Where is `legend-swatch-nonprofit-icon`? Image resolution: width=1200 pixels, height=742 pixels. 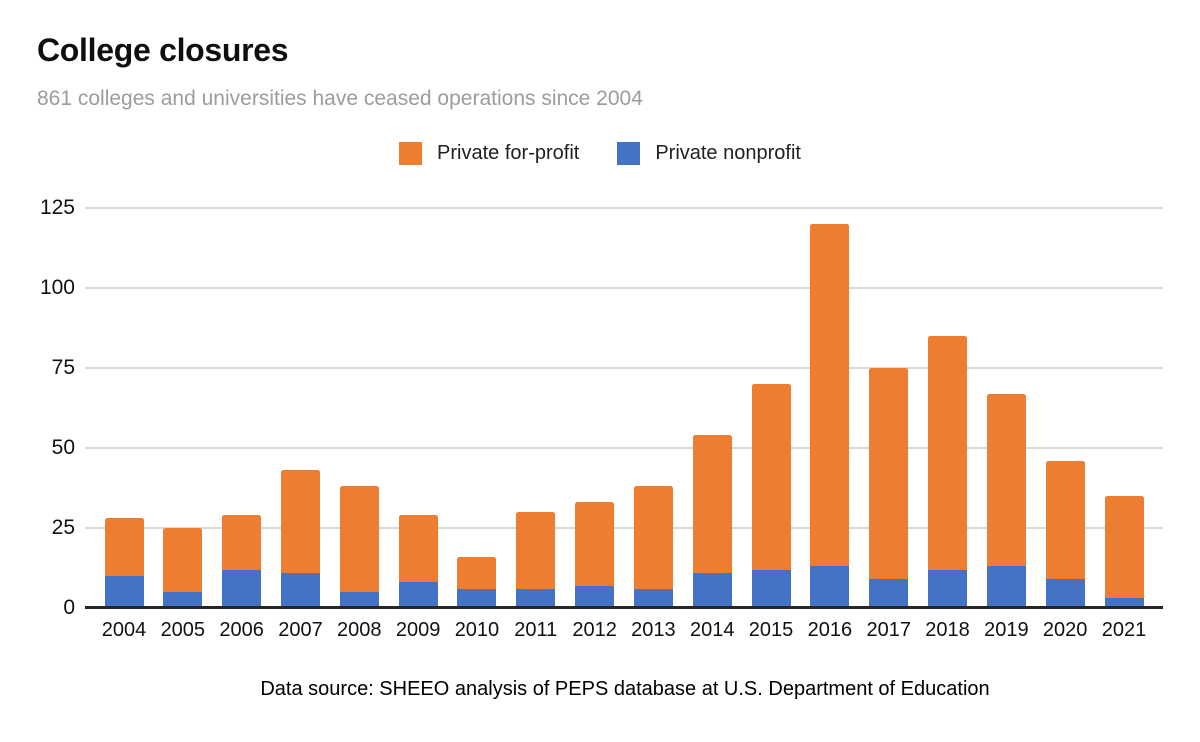 legend-swatch-nonprofit-icon is located at coordinates (629, 153).